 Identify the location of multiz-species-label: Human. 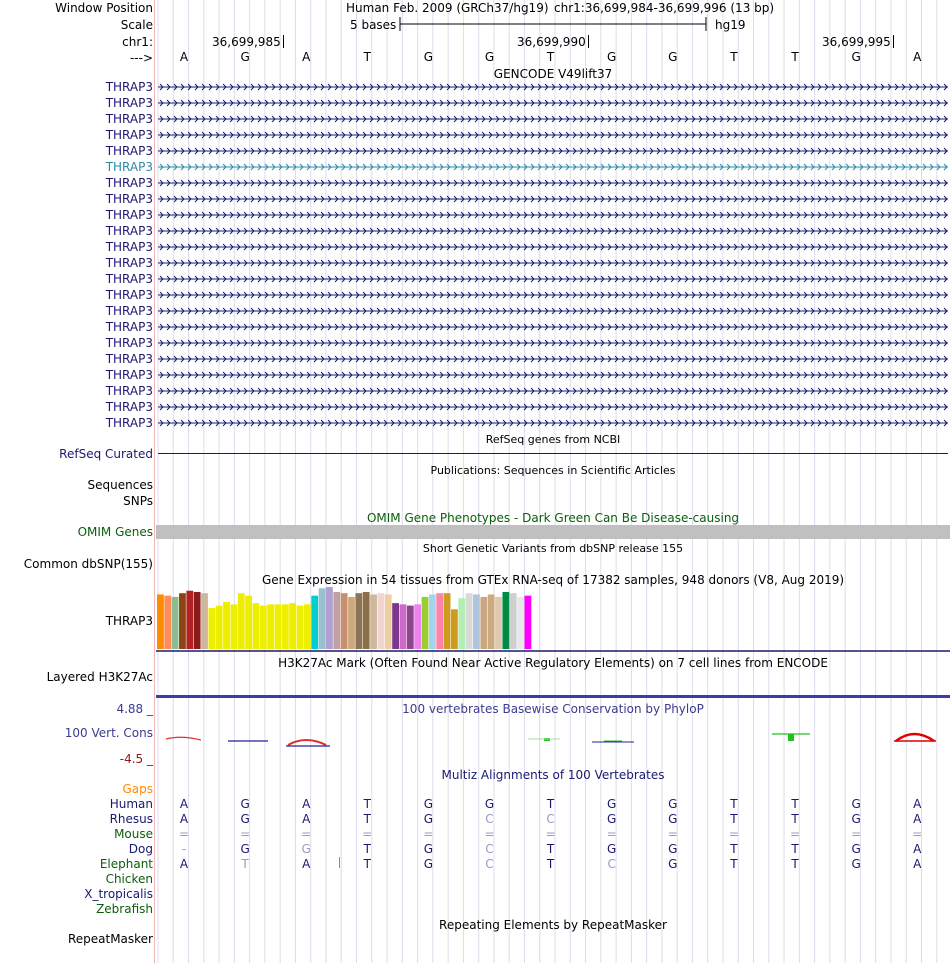
(131, 804).